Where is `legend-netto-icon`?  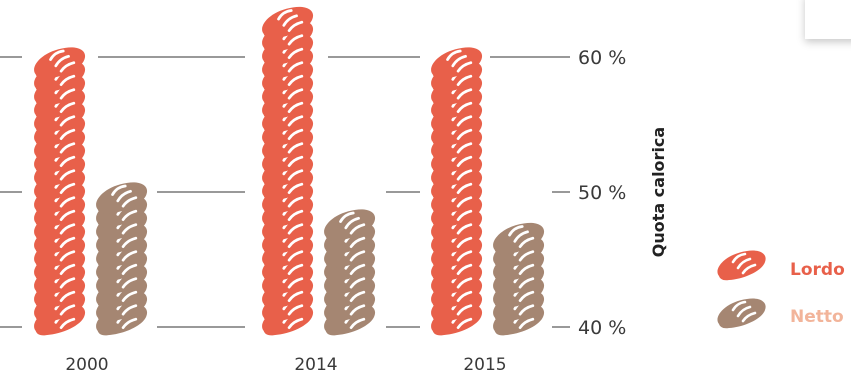
legend-netto-icon is located at coordinates (741, 313).